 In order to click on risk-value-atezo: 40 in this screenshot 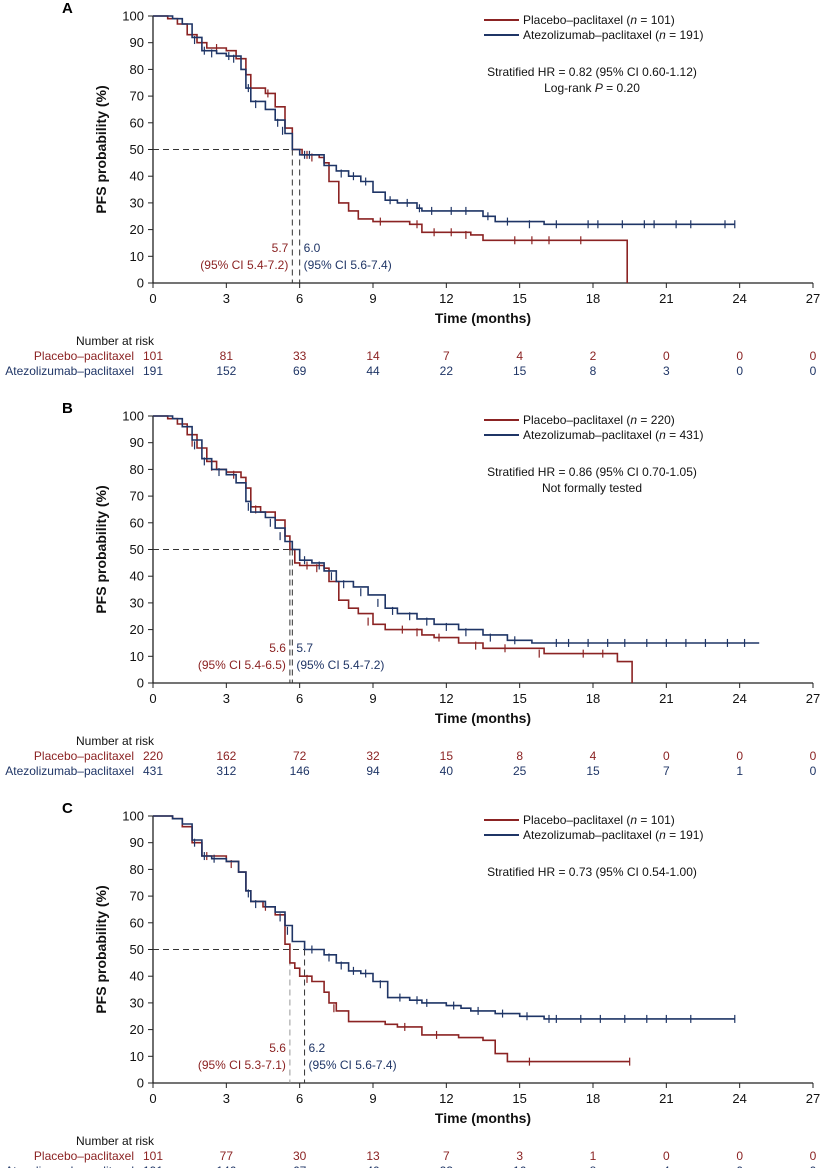, I will do `click(447, 771)`.